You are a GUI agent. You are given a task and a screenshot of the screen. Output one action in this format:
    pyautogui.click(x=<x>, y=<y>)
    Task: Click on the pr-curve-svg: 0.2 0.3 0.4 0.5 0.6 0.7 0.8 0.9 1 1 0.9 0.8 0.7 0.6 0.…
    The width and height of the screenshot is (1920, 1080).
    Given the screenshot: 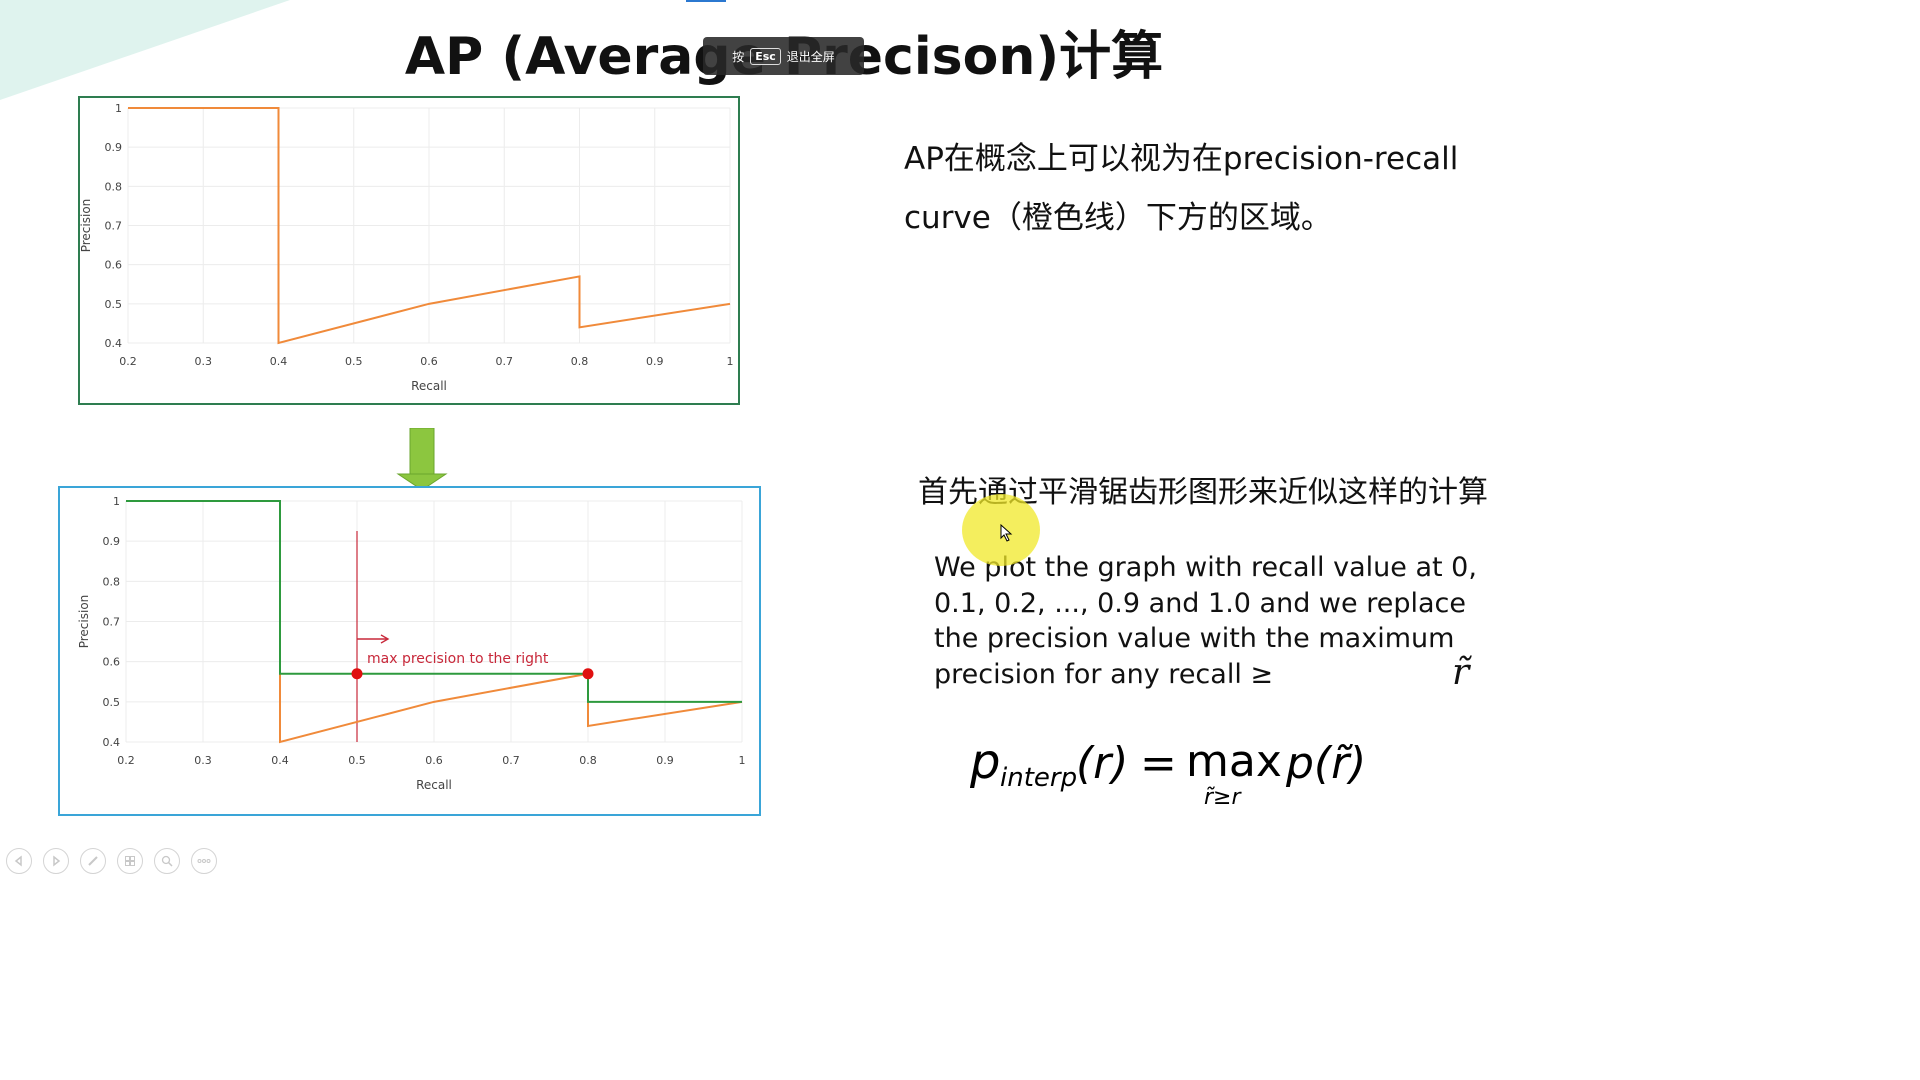 What is the action you would take?
    pyautogui.click(x=406, y=247)
    